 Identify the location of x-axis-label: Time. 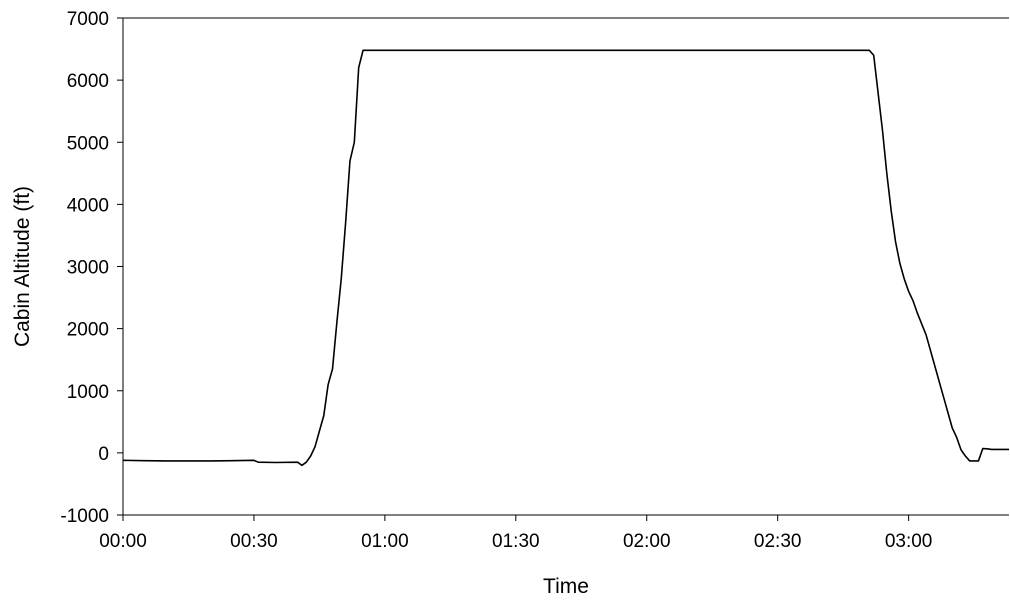
(566, 586).